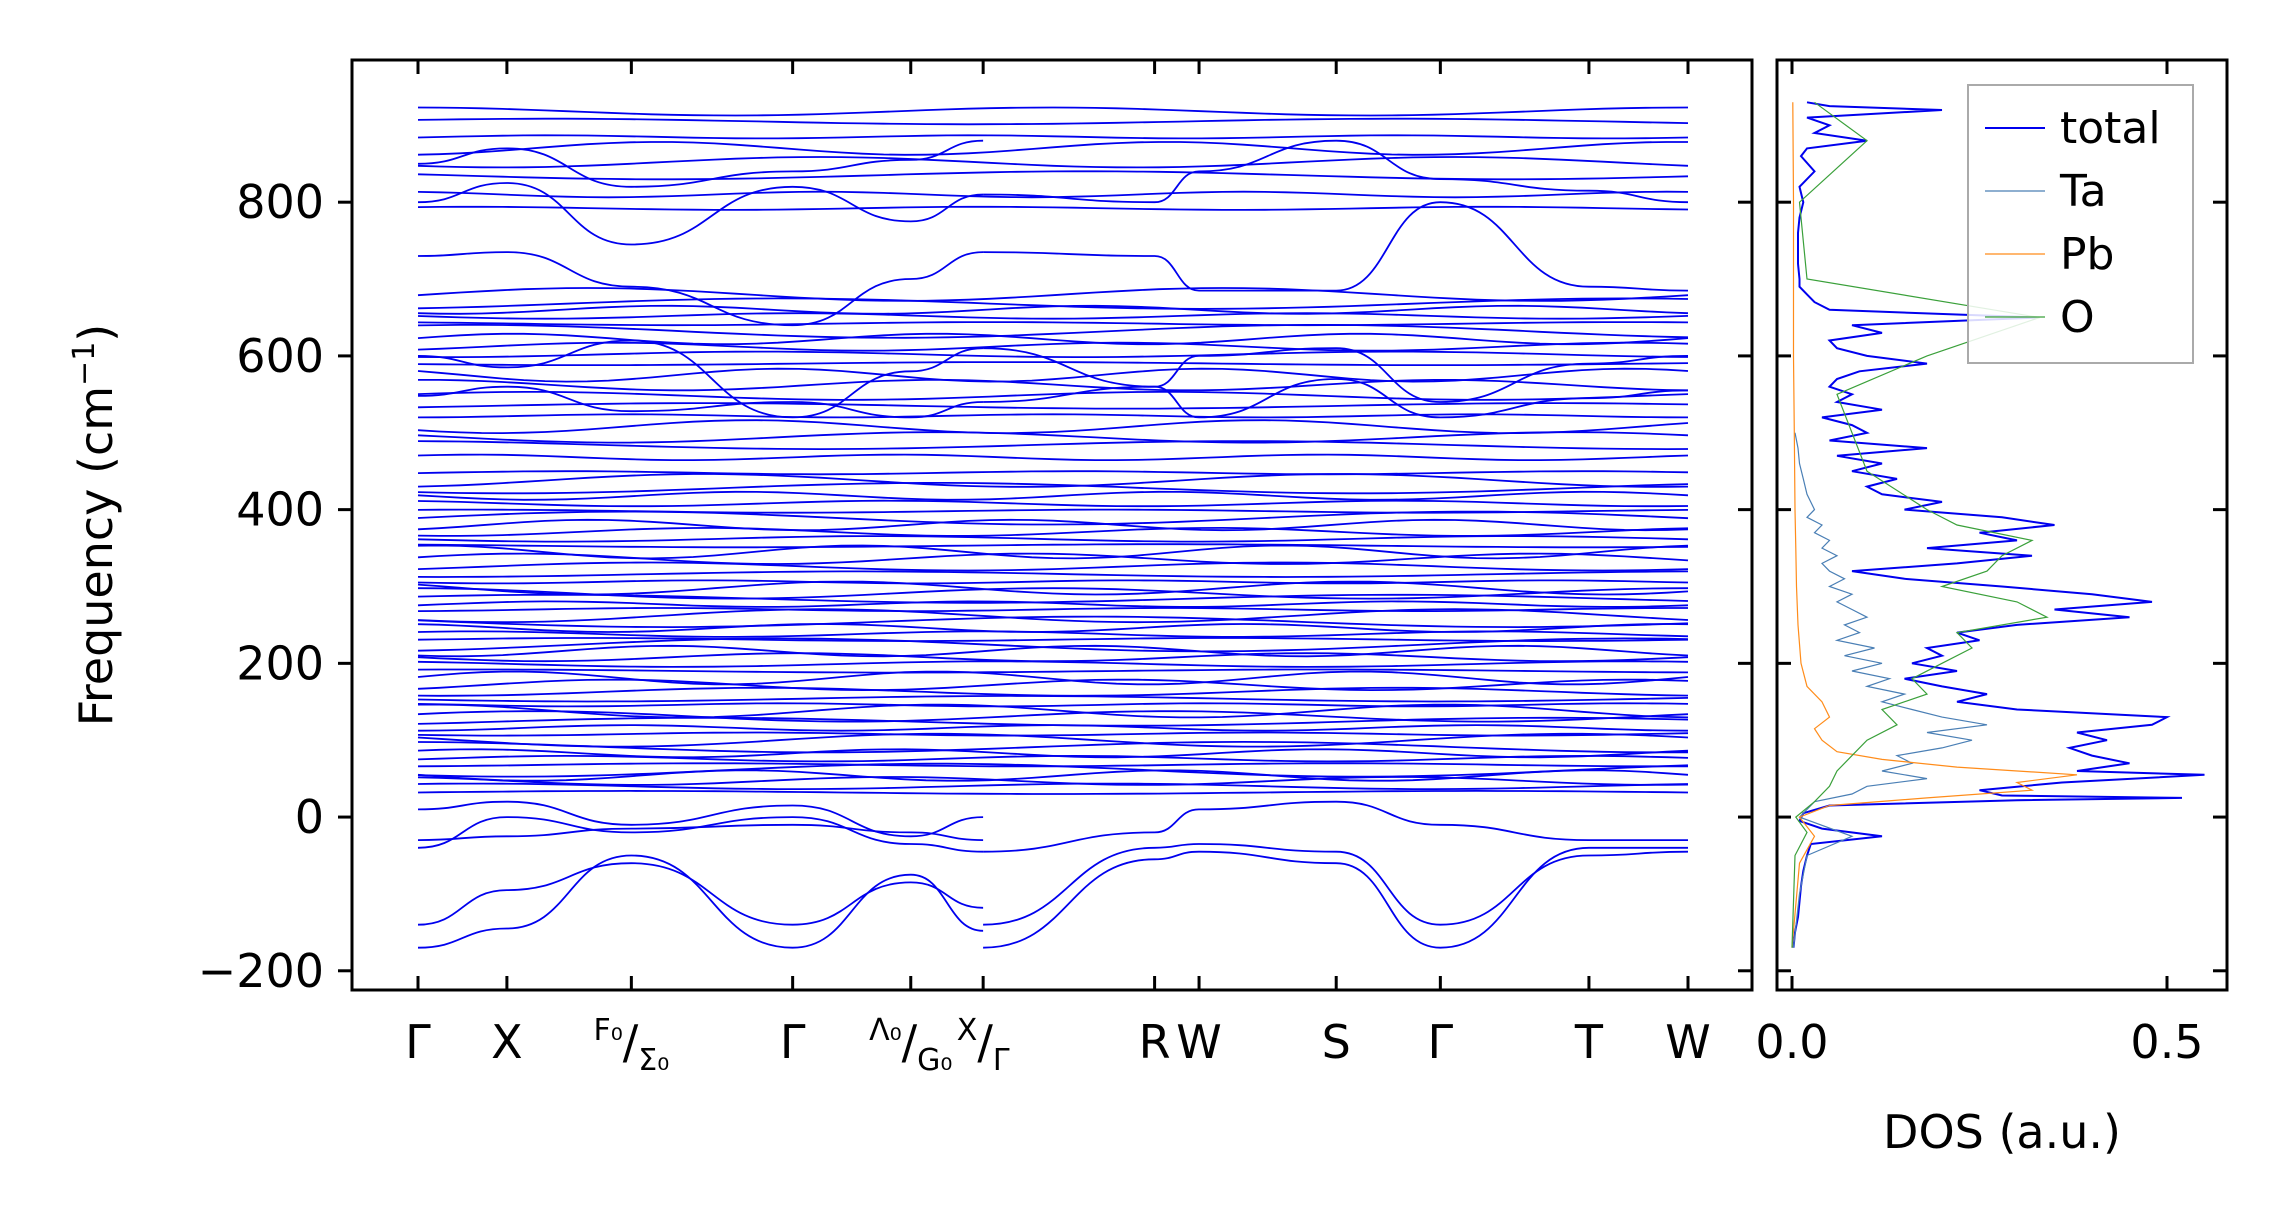  Describe the element at coordinates (309, 817) in the screenshot. I see `ytick-label: 0` at that location.